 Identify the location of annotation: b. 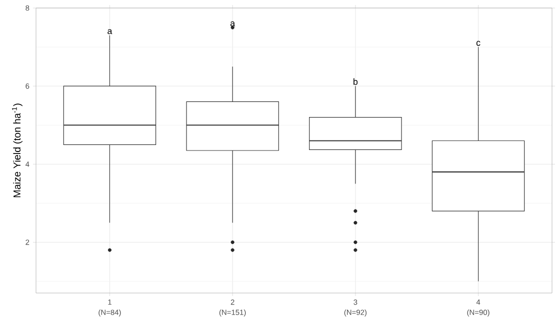
(356, 81).